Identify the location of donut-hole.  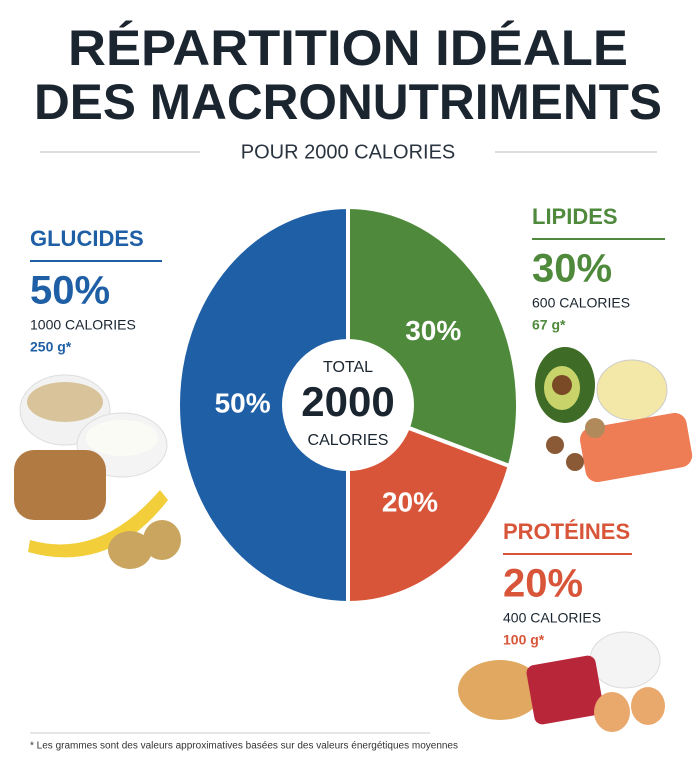
(348, 405).